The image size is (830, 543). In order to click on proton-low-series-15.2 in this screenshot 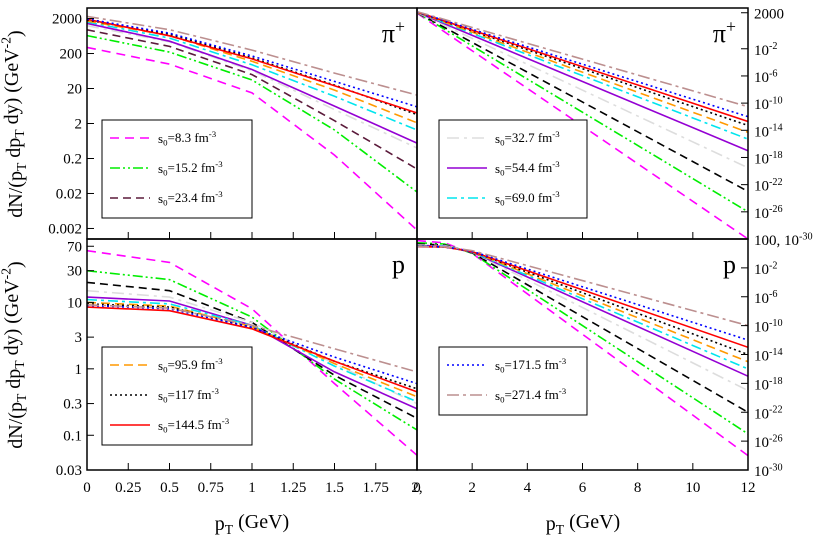, I will do `click(252, 350)`.